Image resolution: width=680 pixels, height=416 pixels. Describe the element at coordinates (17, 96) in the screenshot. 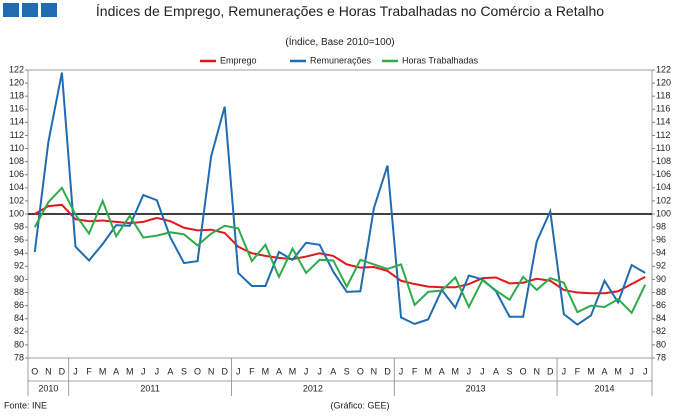

I see `y-tick-label: 118` at that location.